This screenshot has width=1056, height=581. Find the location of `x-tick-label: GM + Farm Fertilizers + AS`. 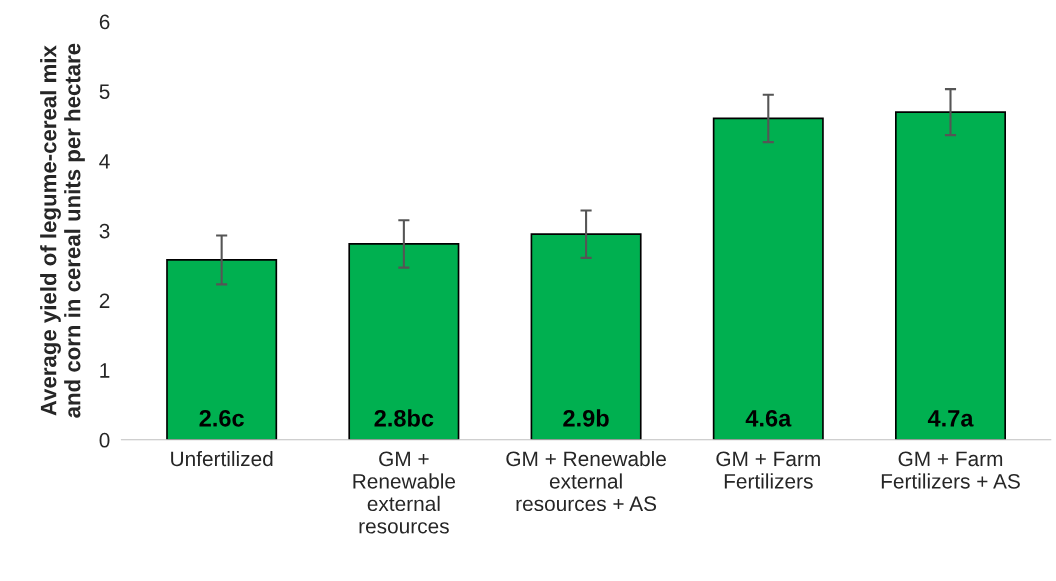

x-tick-label: GM + Farm Fertilizers + AS is located at coordinates (950, 470).